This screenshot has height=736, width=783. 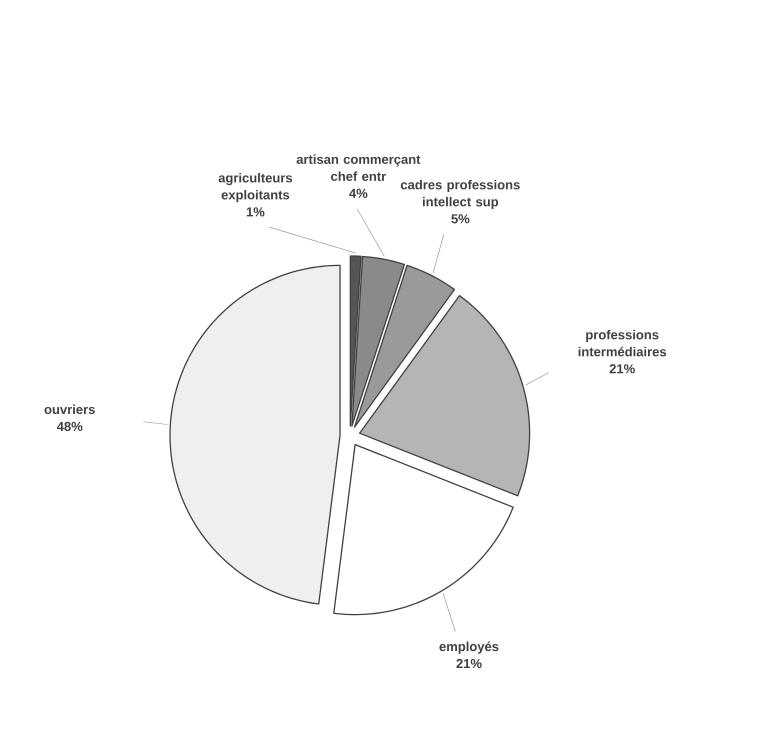 I want to click on slice-label: professions intermédiaires, so click(x=622, y=343).